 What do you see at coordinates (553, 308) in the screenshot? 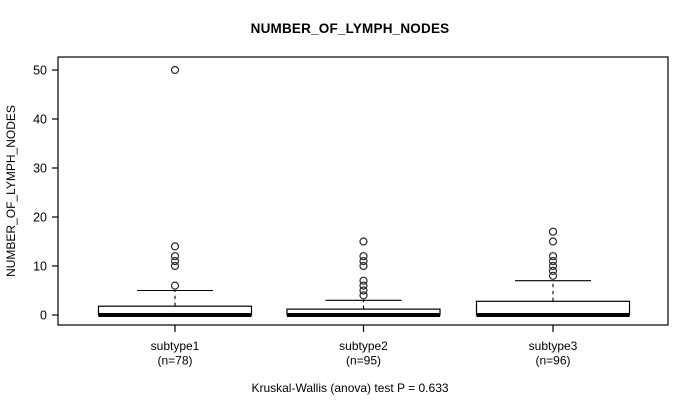
I see `iqr-box` at bounding box center [553, 308].